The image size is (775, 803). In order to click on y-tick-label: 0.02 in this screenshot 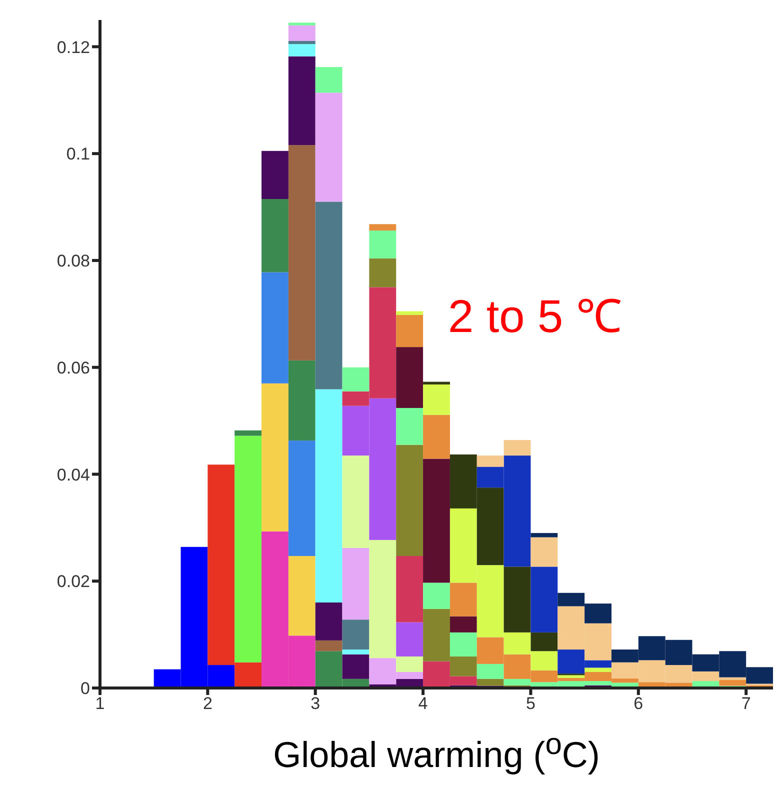, I will do `click(73, 582)`.